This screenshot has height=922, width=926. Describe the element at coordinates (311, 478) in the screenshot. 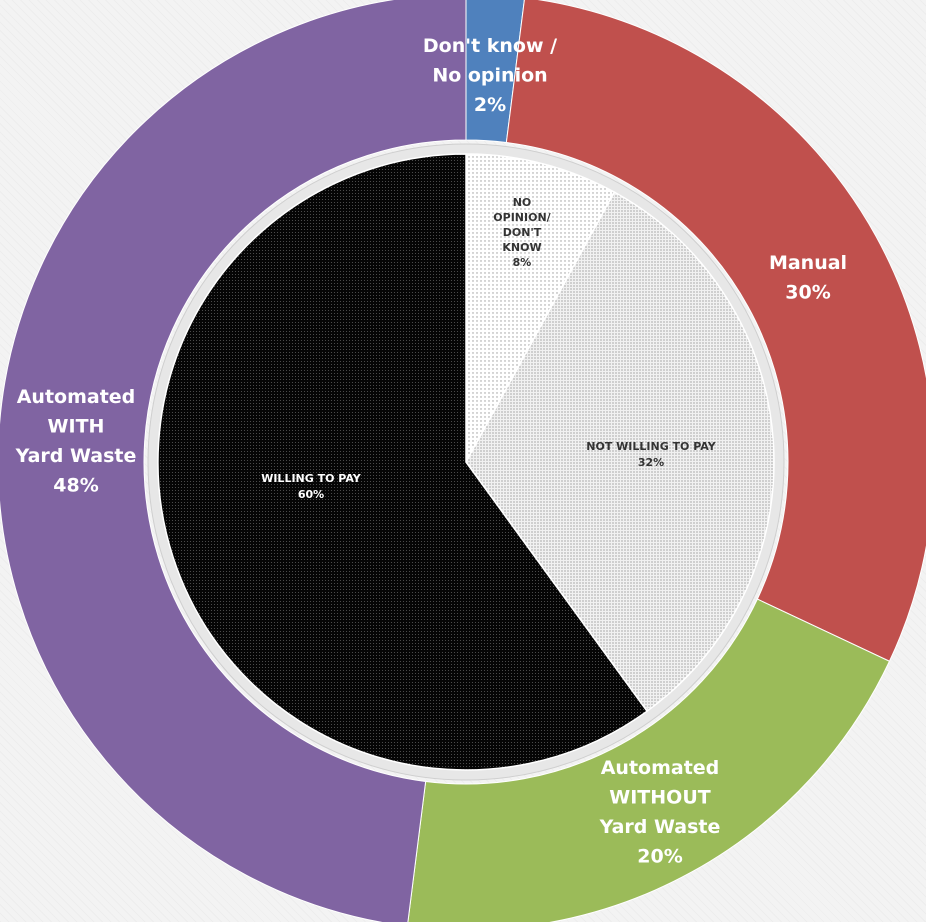

I see `inner-label-willing-to-pay-line: WILLING TO PAY` at that location.